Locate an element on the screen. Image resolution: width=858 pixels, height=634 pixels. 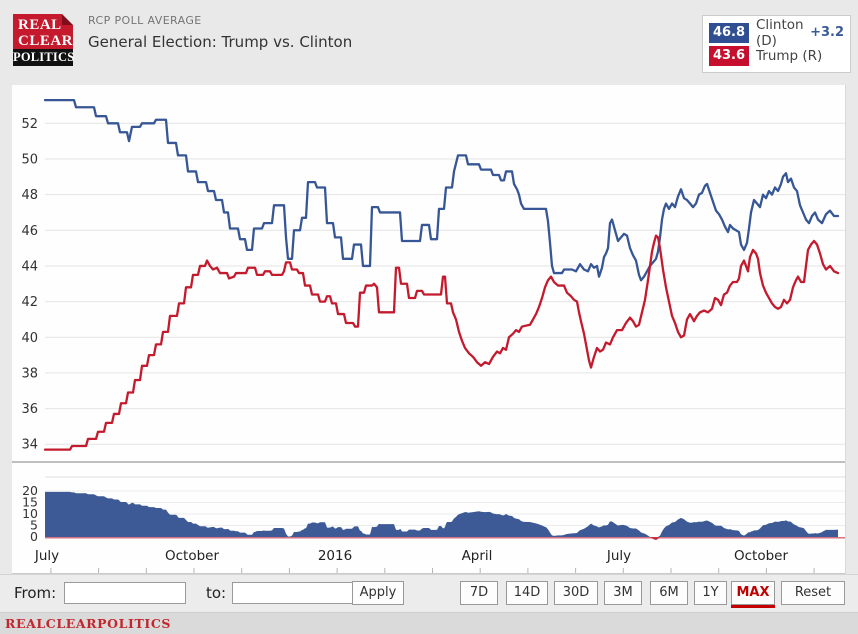
svg-text: 38 is located at coordinates (29, 373).